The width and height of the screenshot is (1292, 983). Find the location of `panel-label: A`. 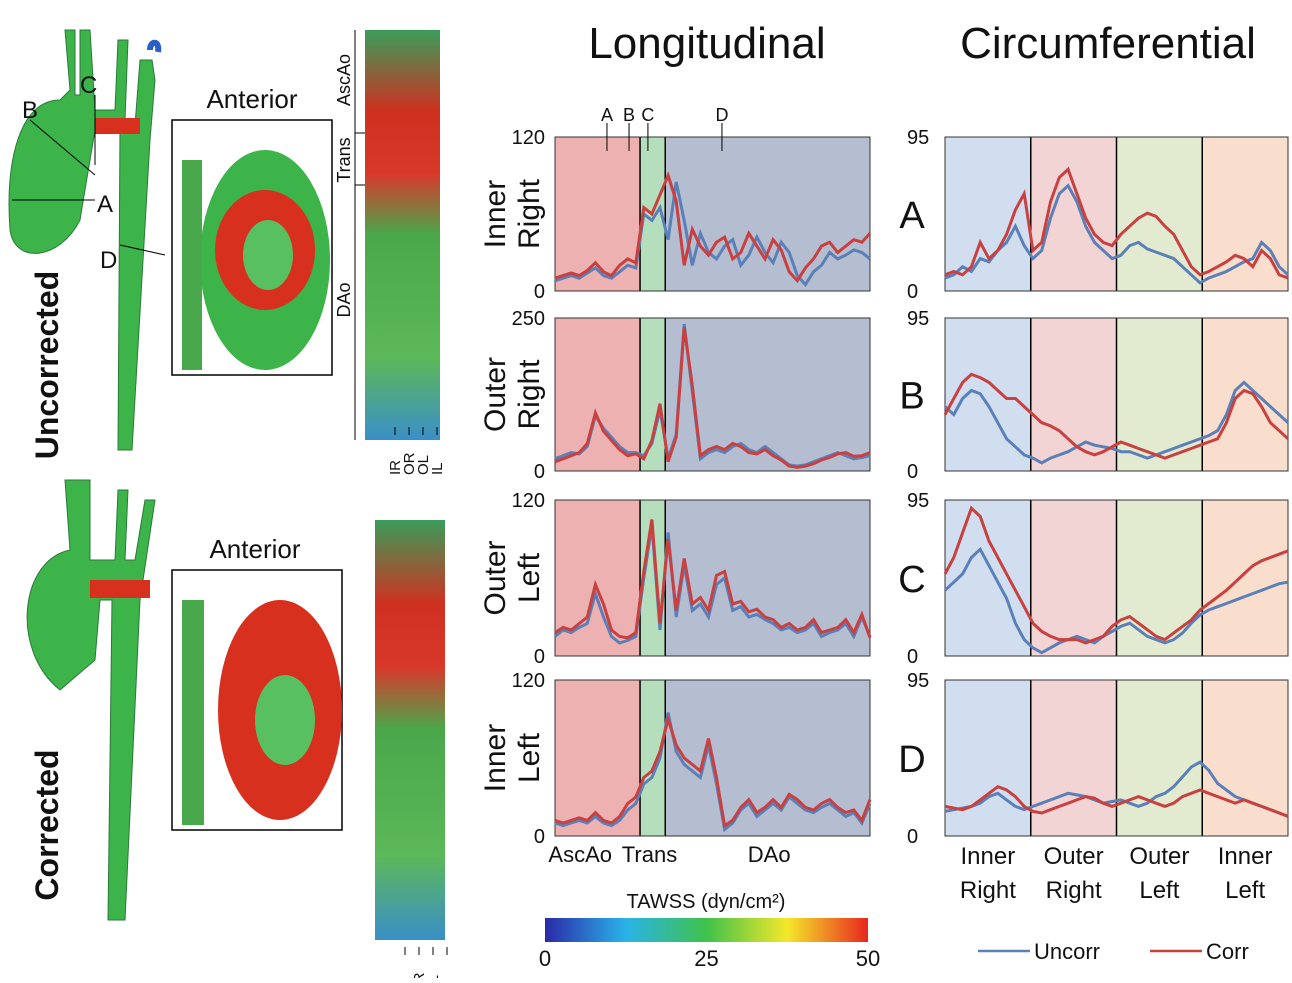

panel-label: A is located at coordinates (912, 216).